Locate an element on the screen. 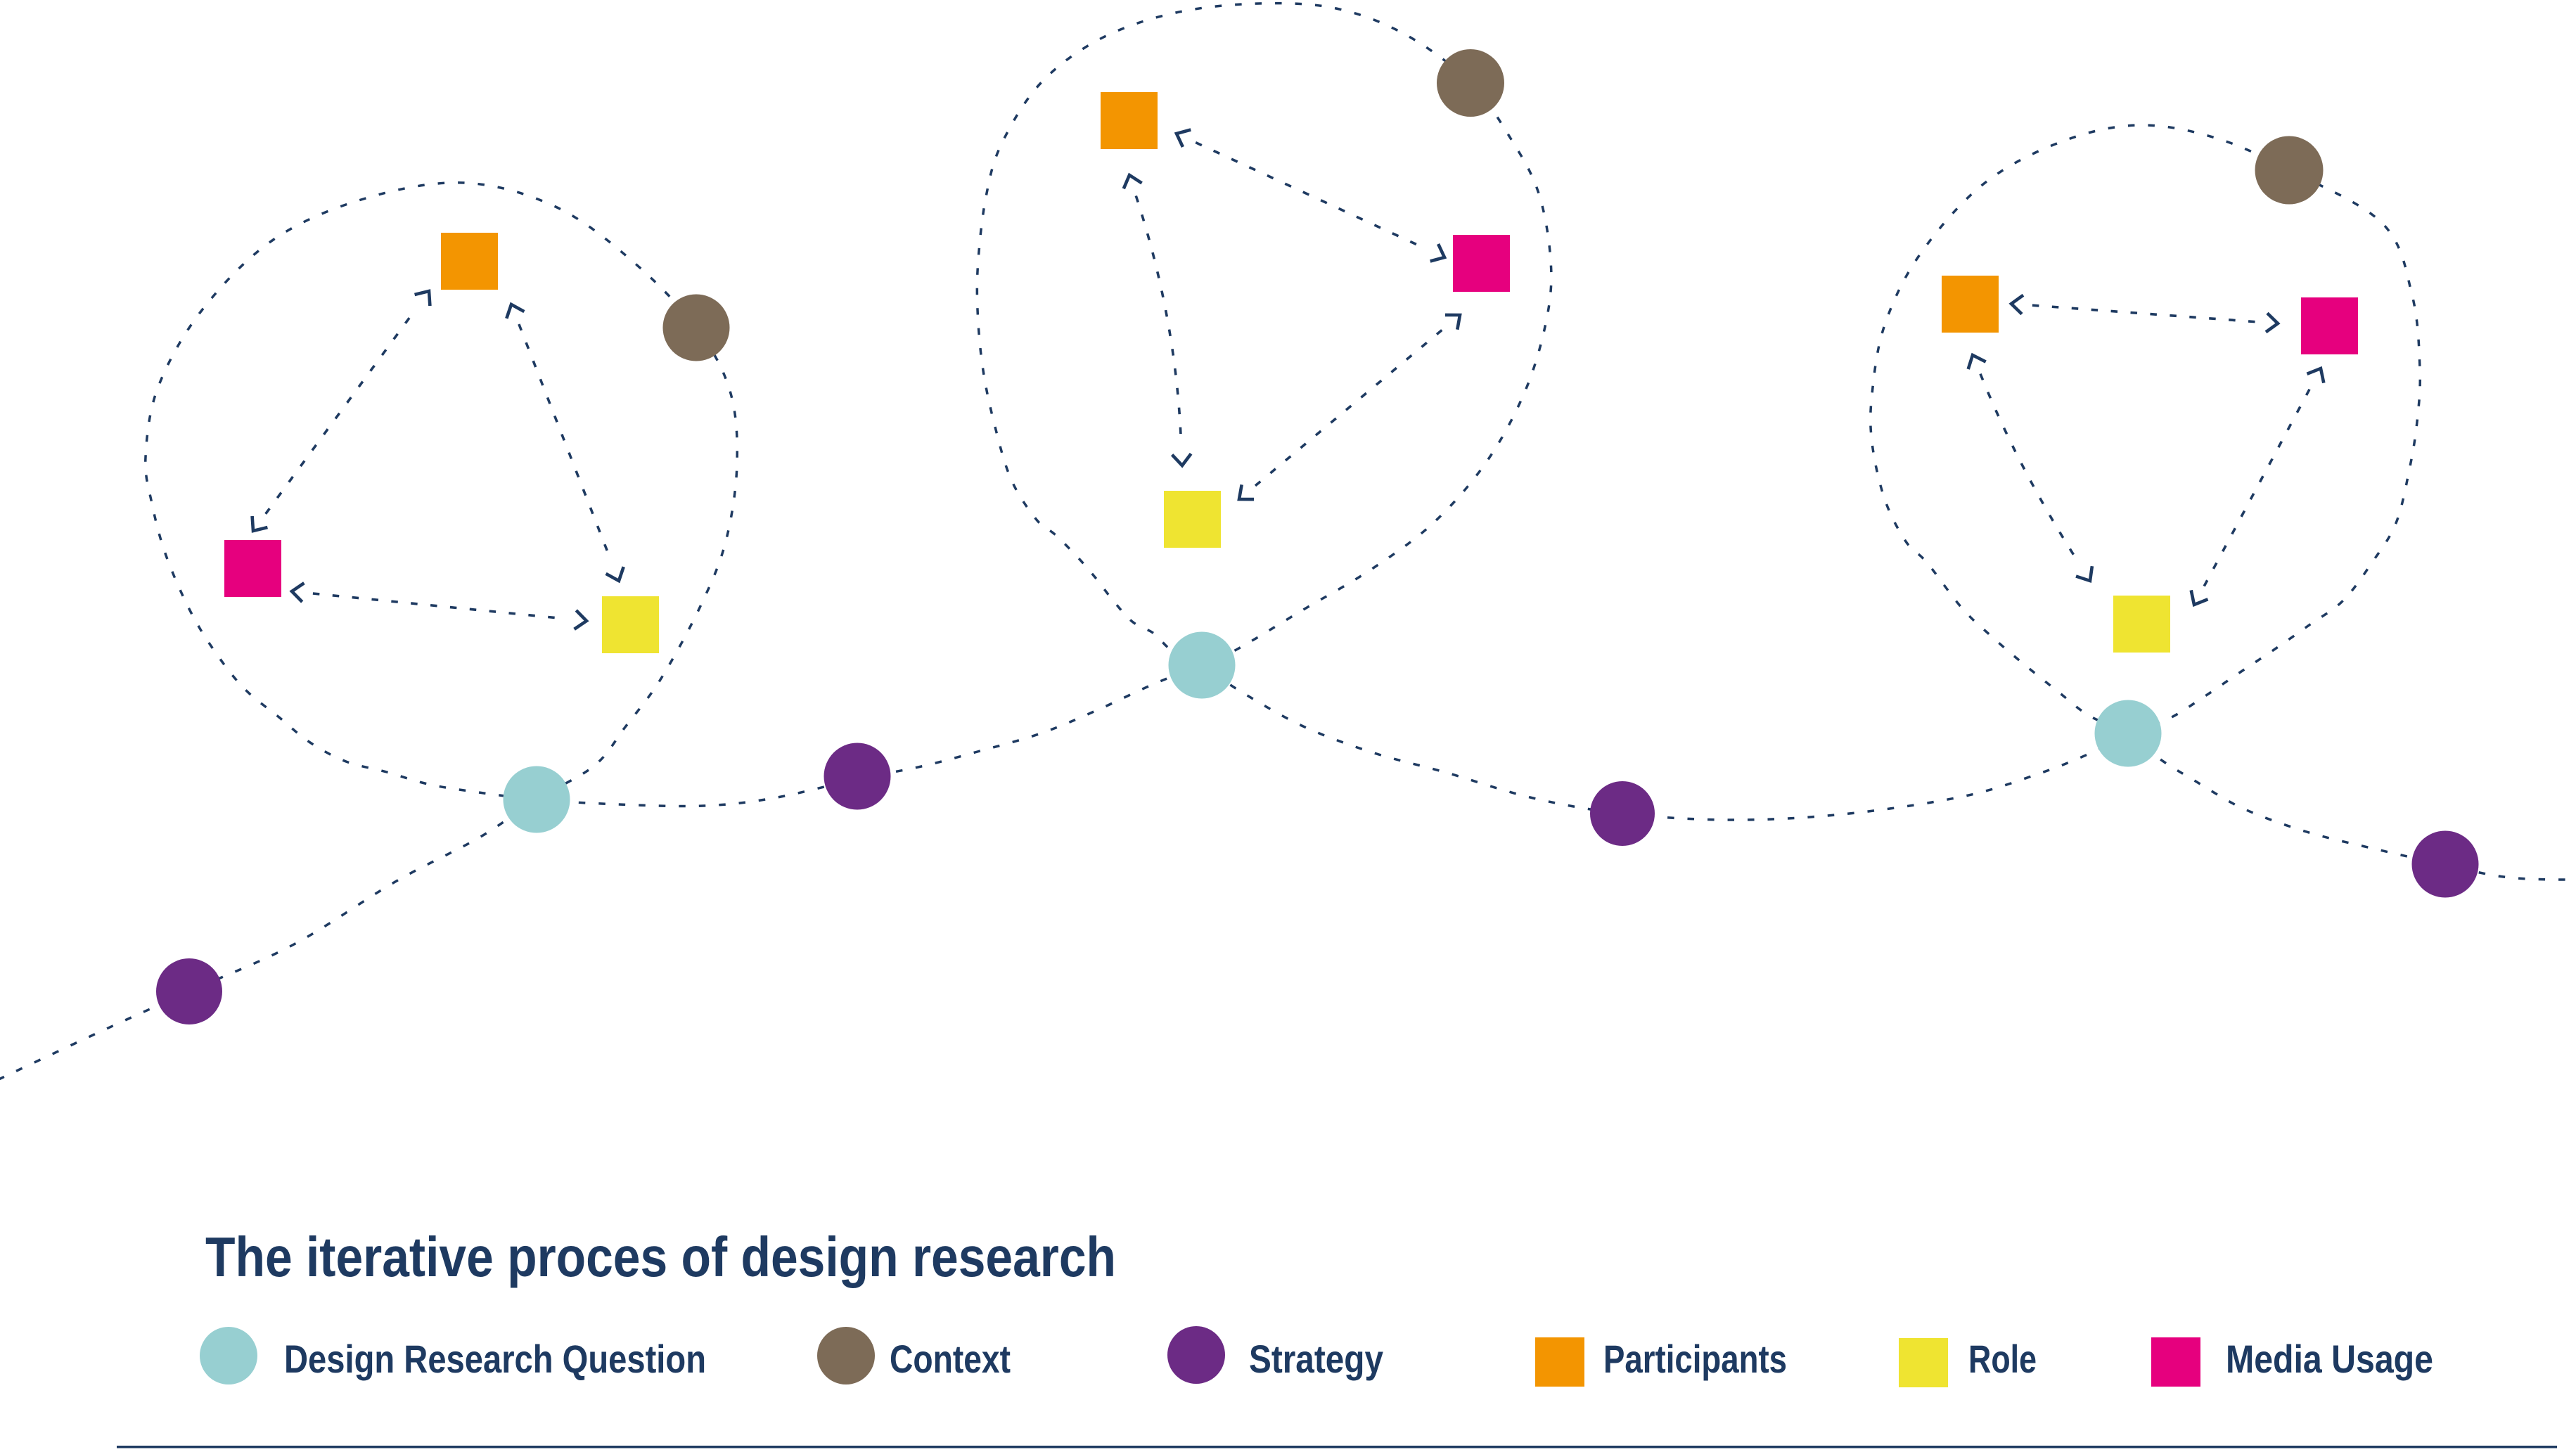 The image size is (2576, 1452). svg-text: Participants is located at coordinates (1695, 1359).